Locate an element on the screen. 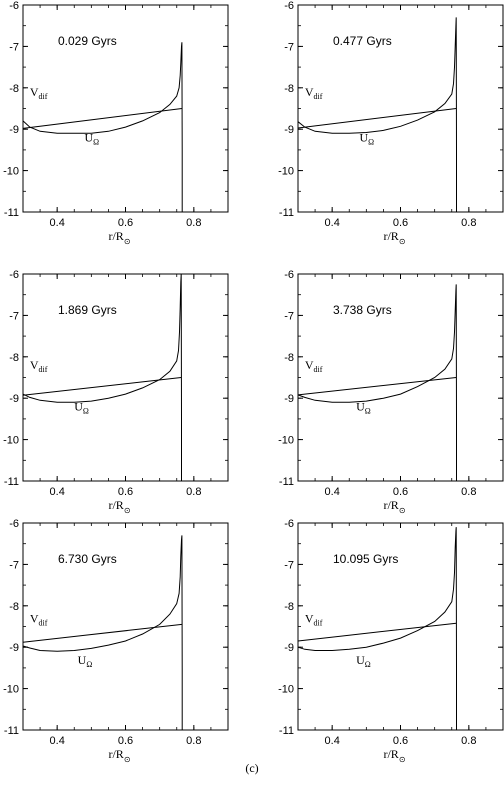  age-label: 3.738 Gyrs is located at coordinates (362, 310).